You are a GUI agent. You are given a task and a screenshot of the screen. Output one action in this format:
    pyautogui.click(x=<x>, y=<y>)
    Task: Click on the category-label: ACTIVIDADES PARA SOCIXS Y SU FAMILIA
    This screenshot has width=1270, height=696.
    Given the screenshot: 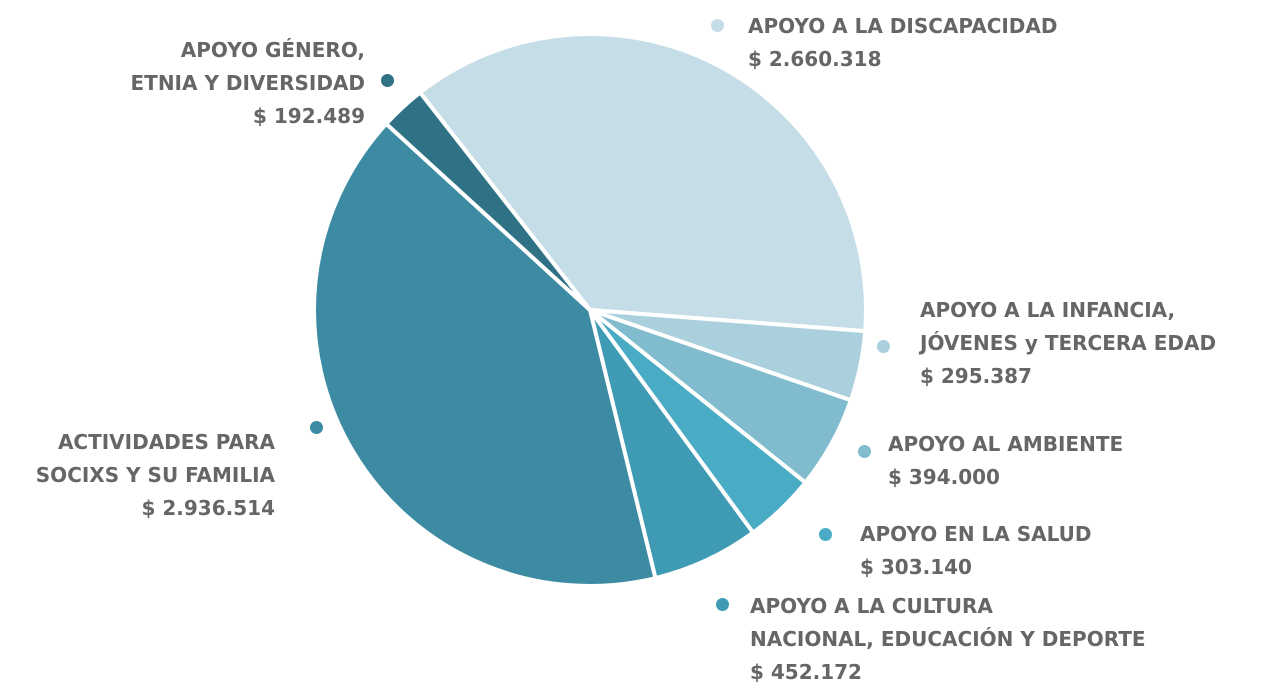 What is the action you would take?
    pyautogui.click(x=155, y=458)
    